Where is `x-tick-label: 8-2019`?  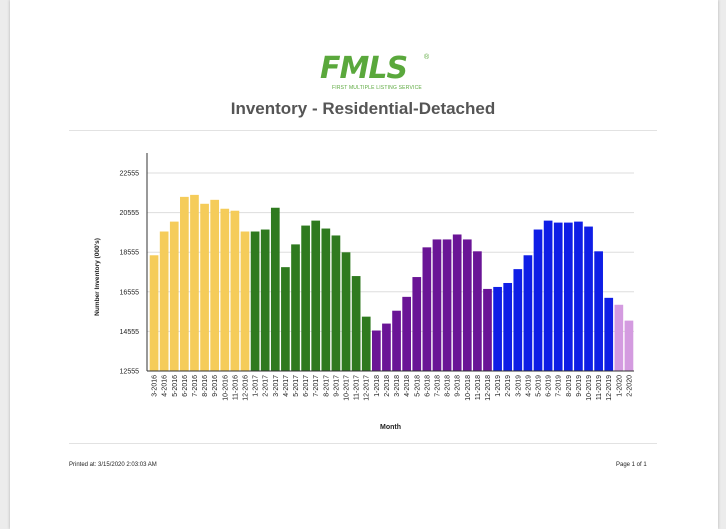
x-tick-label: 8-2019 is located at coordinates (569, 386).